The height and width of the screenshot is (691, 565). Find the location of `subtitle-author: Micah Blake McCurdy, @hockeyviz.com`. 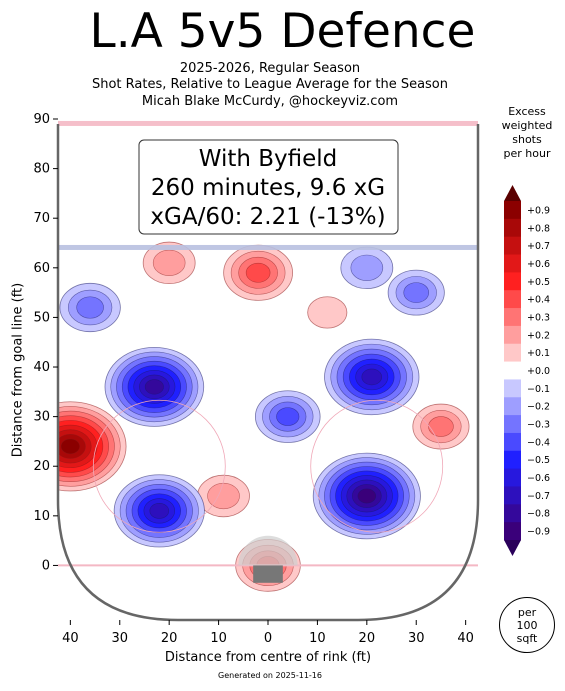

subtitle-author: Micah Blake McCurdy, @hockeyviz.com is located at coordinates (270, 101).